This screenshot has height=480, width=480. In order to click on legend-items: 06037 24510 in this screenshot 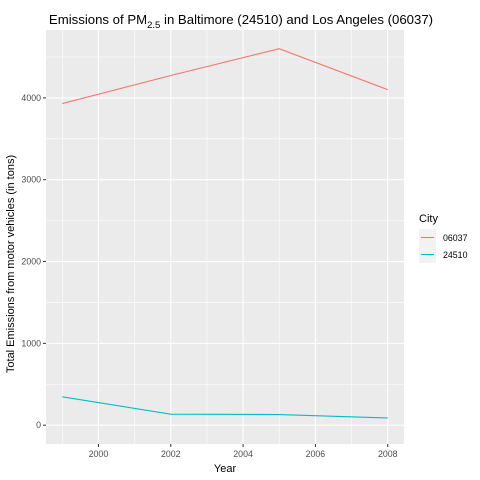, I will do `click(443, 246)`.